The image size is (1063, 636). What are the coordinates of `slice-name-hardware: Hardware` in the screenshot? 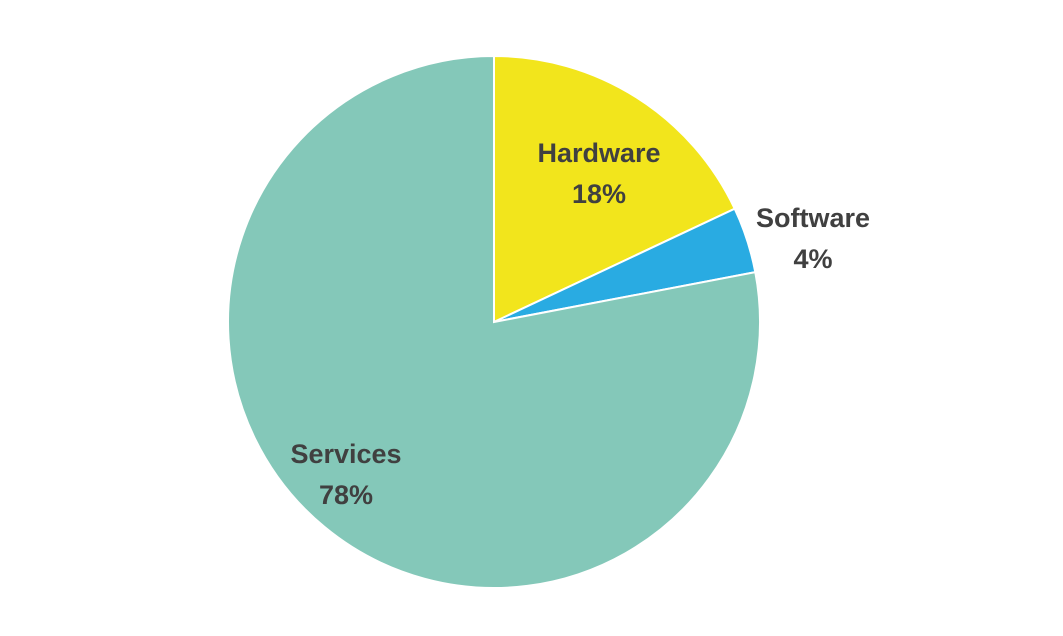 It's located at (598, 153).